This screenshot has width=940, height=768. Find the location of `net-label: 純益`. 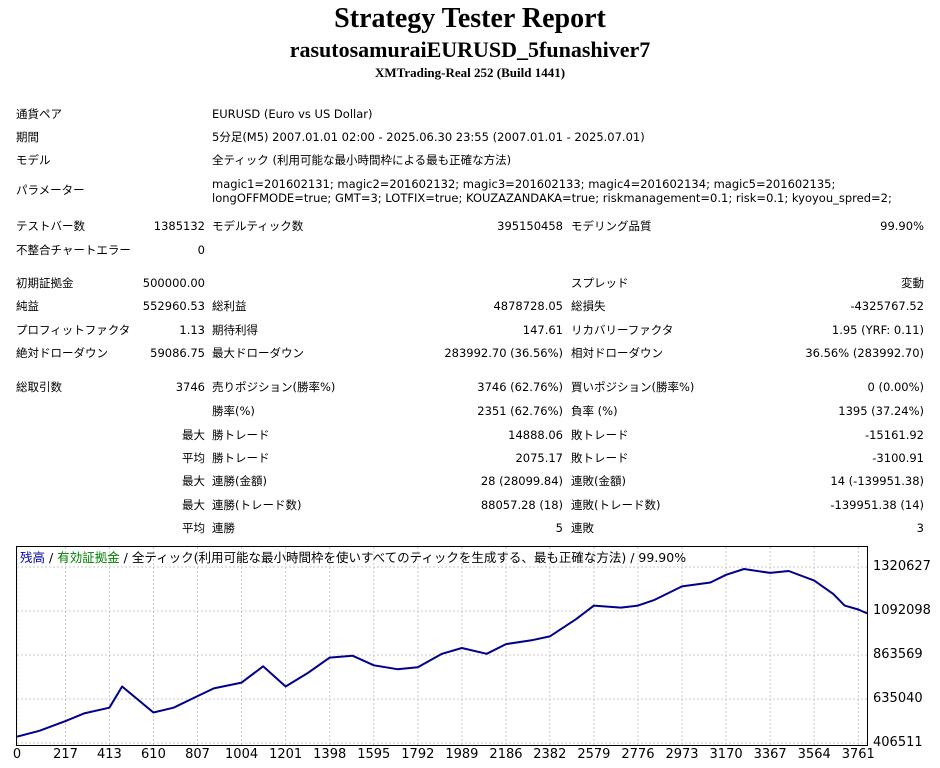

net-label: 純益 is located at coordinates (27, 306).